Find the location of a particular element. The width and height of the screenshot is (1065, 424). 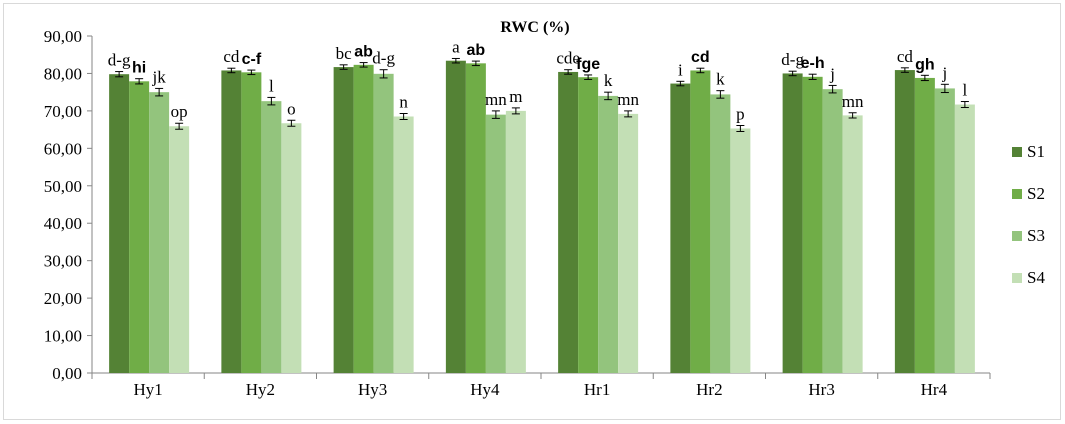

significance-letter: c-f is located at coordinates (252, 59).